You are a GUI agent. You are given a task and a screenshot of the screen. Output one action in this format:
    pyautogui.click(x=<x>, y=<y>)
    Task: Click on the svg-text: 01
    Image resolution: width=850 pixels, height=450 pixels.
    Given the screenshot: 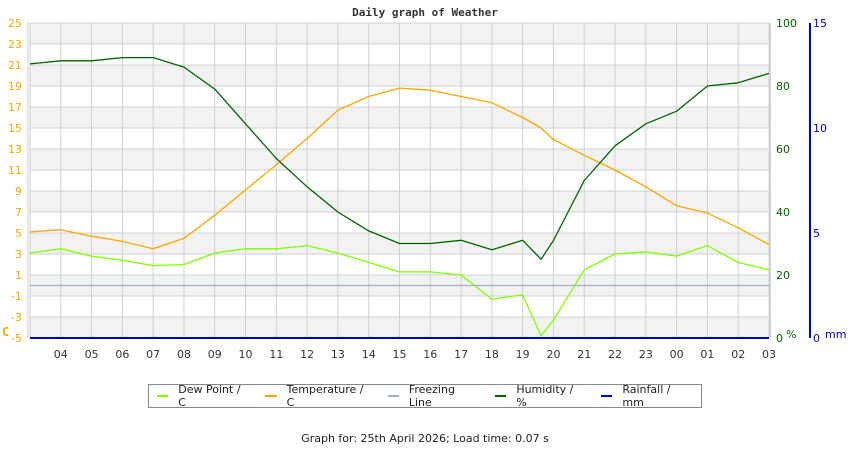 What is the action you would take?
    pyautogui.click(x=707, y=354)
    